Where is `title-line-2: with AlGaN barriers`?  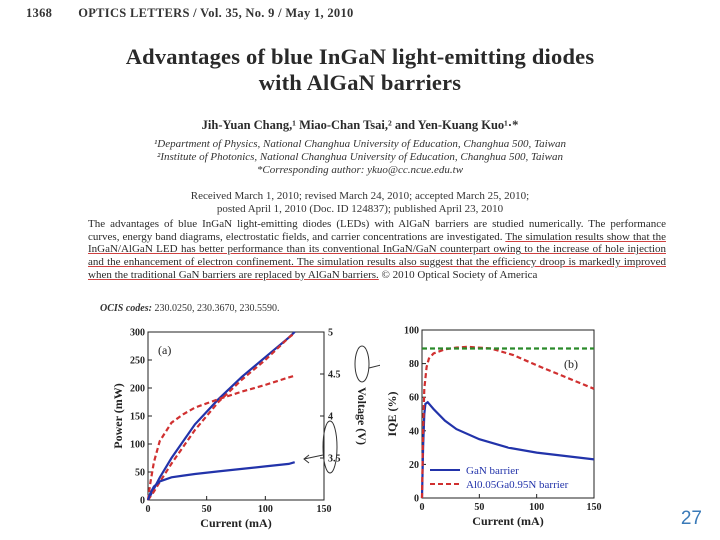
title-line-2: with AlGaN barriers is located at coordinates (360, 82).